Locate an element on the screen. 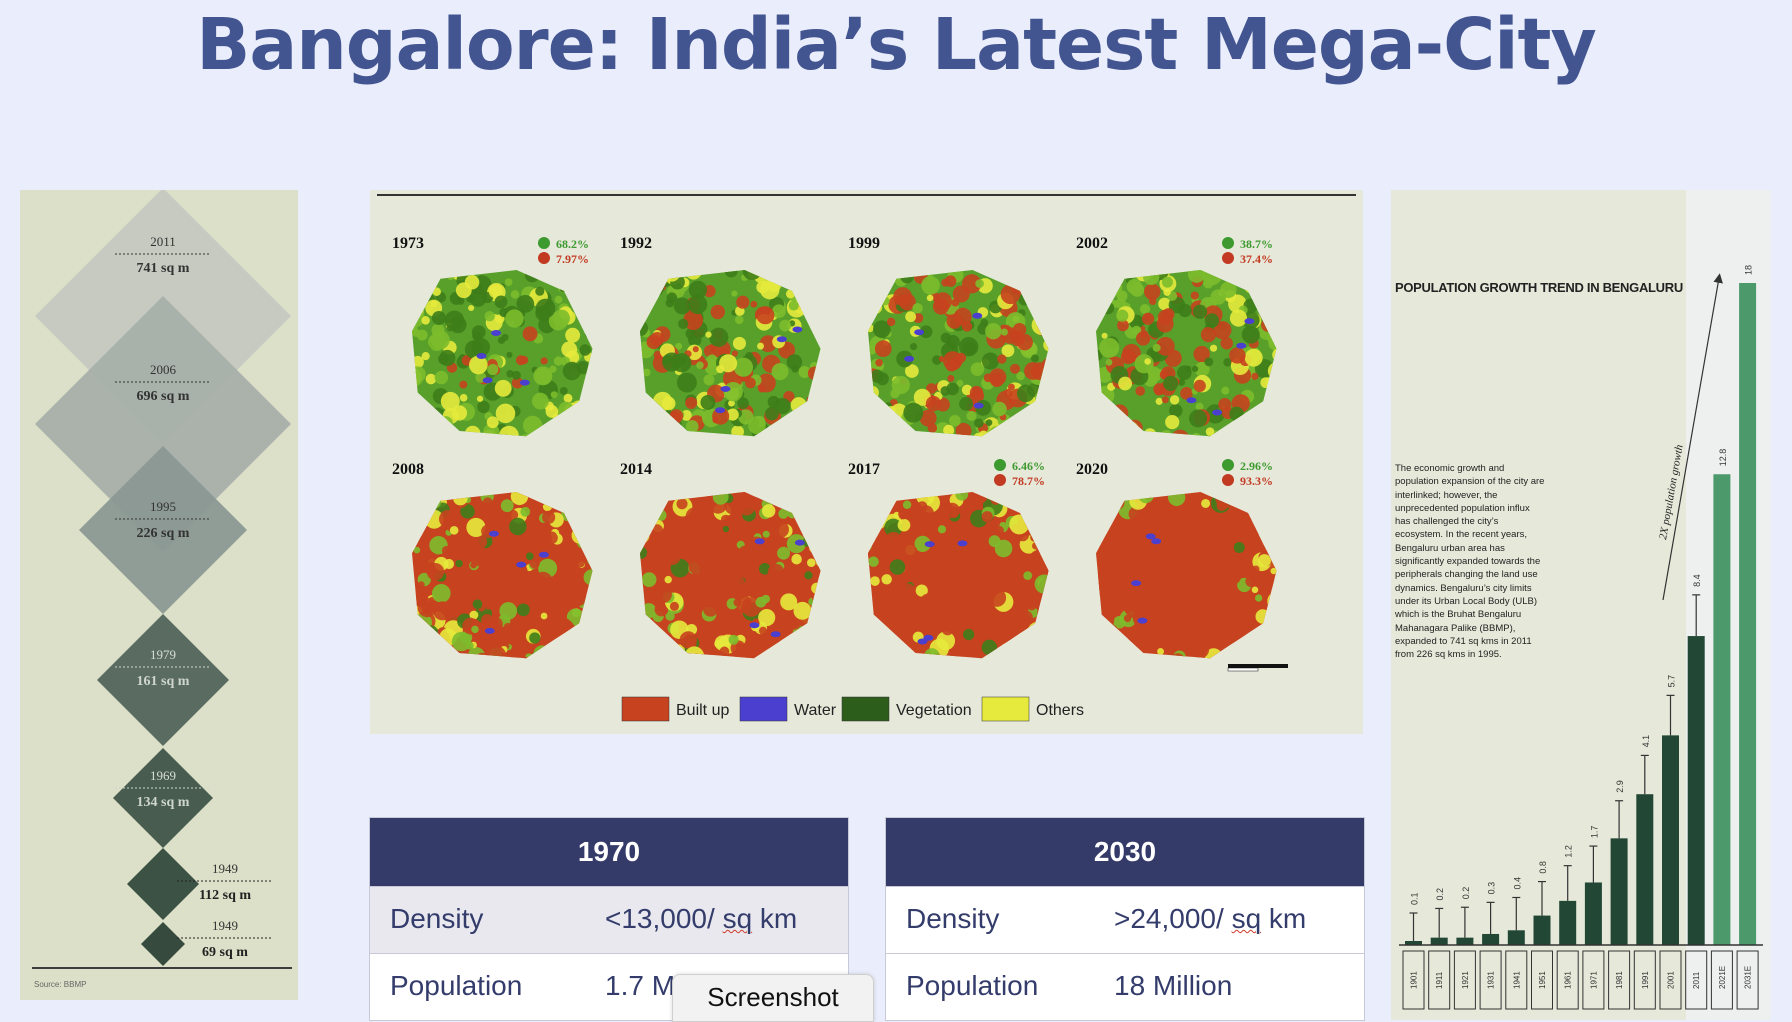  veg-dot is located at coordinates (544, 243).